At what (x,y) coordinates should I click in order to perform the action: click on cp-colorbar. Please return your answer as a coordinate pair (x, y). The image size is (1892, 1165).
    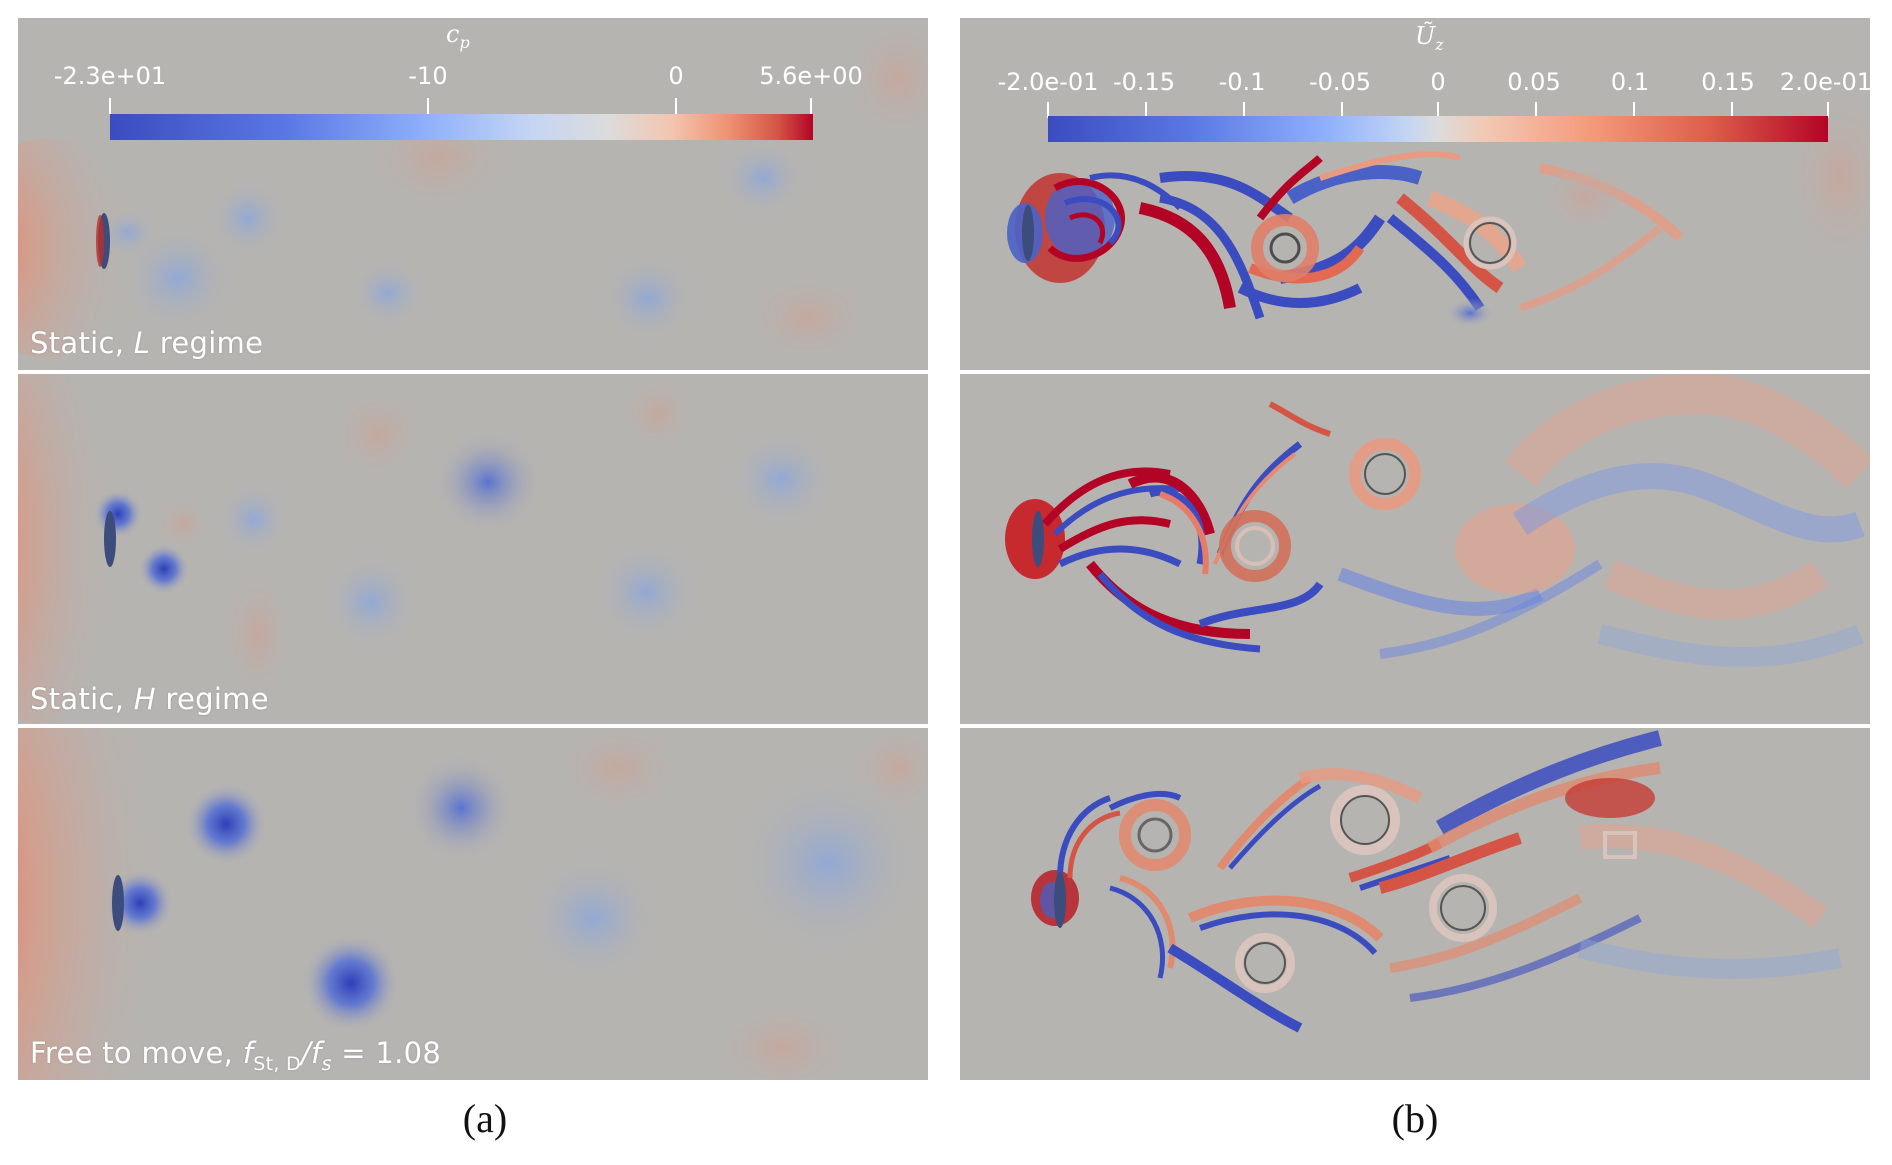
    Looking at the image, I should click on (461, 127).